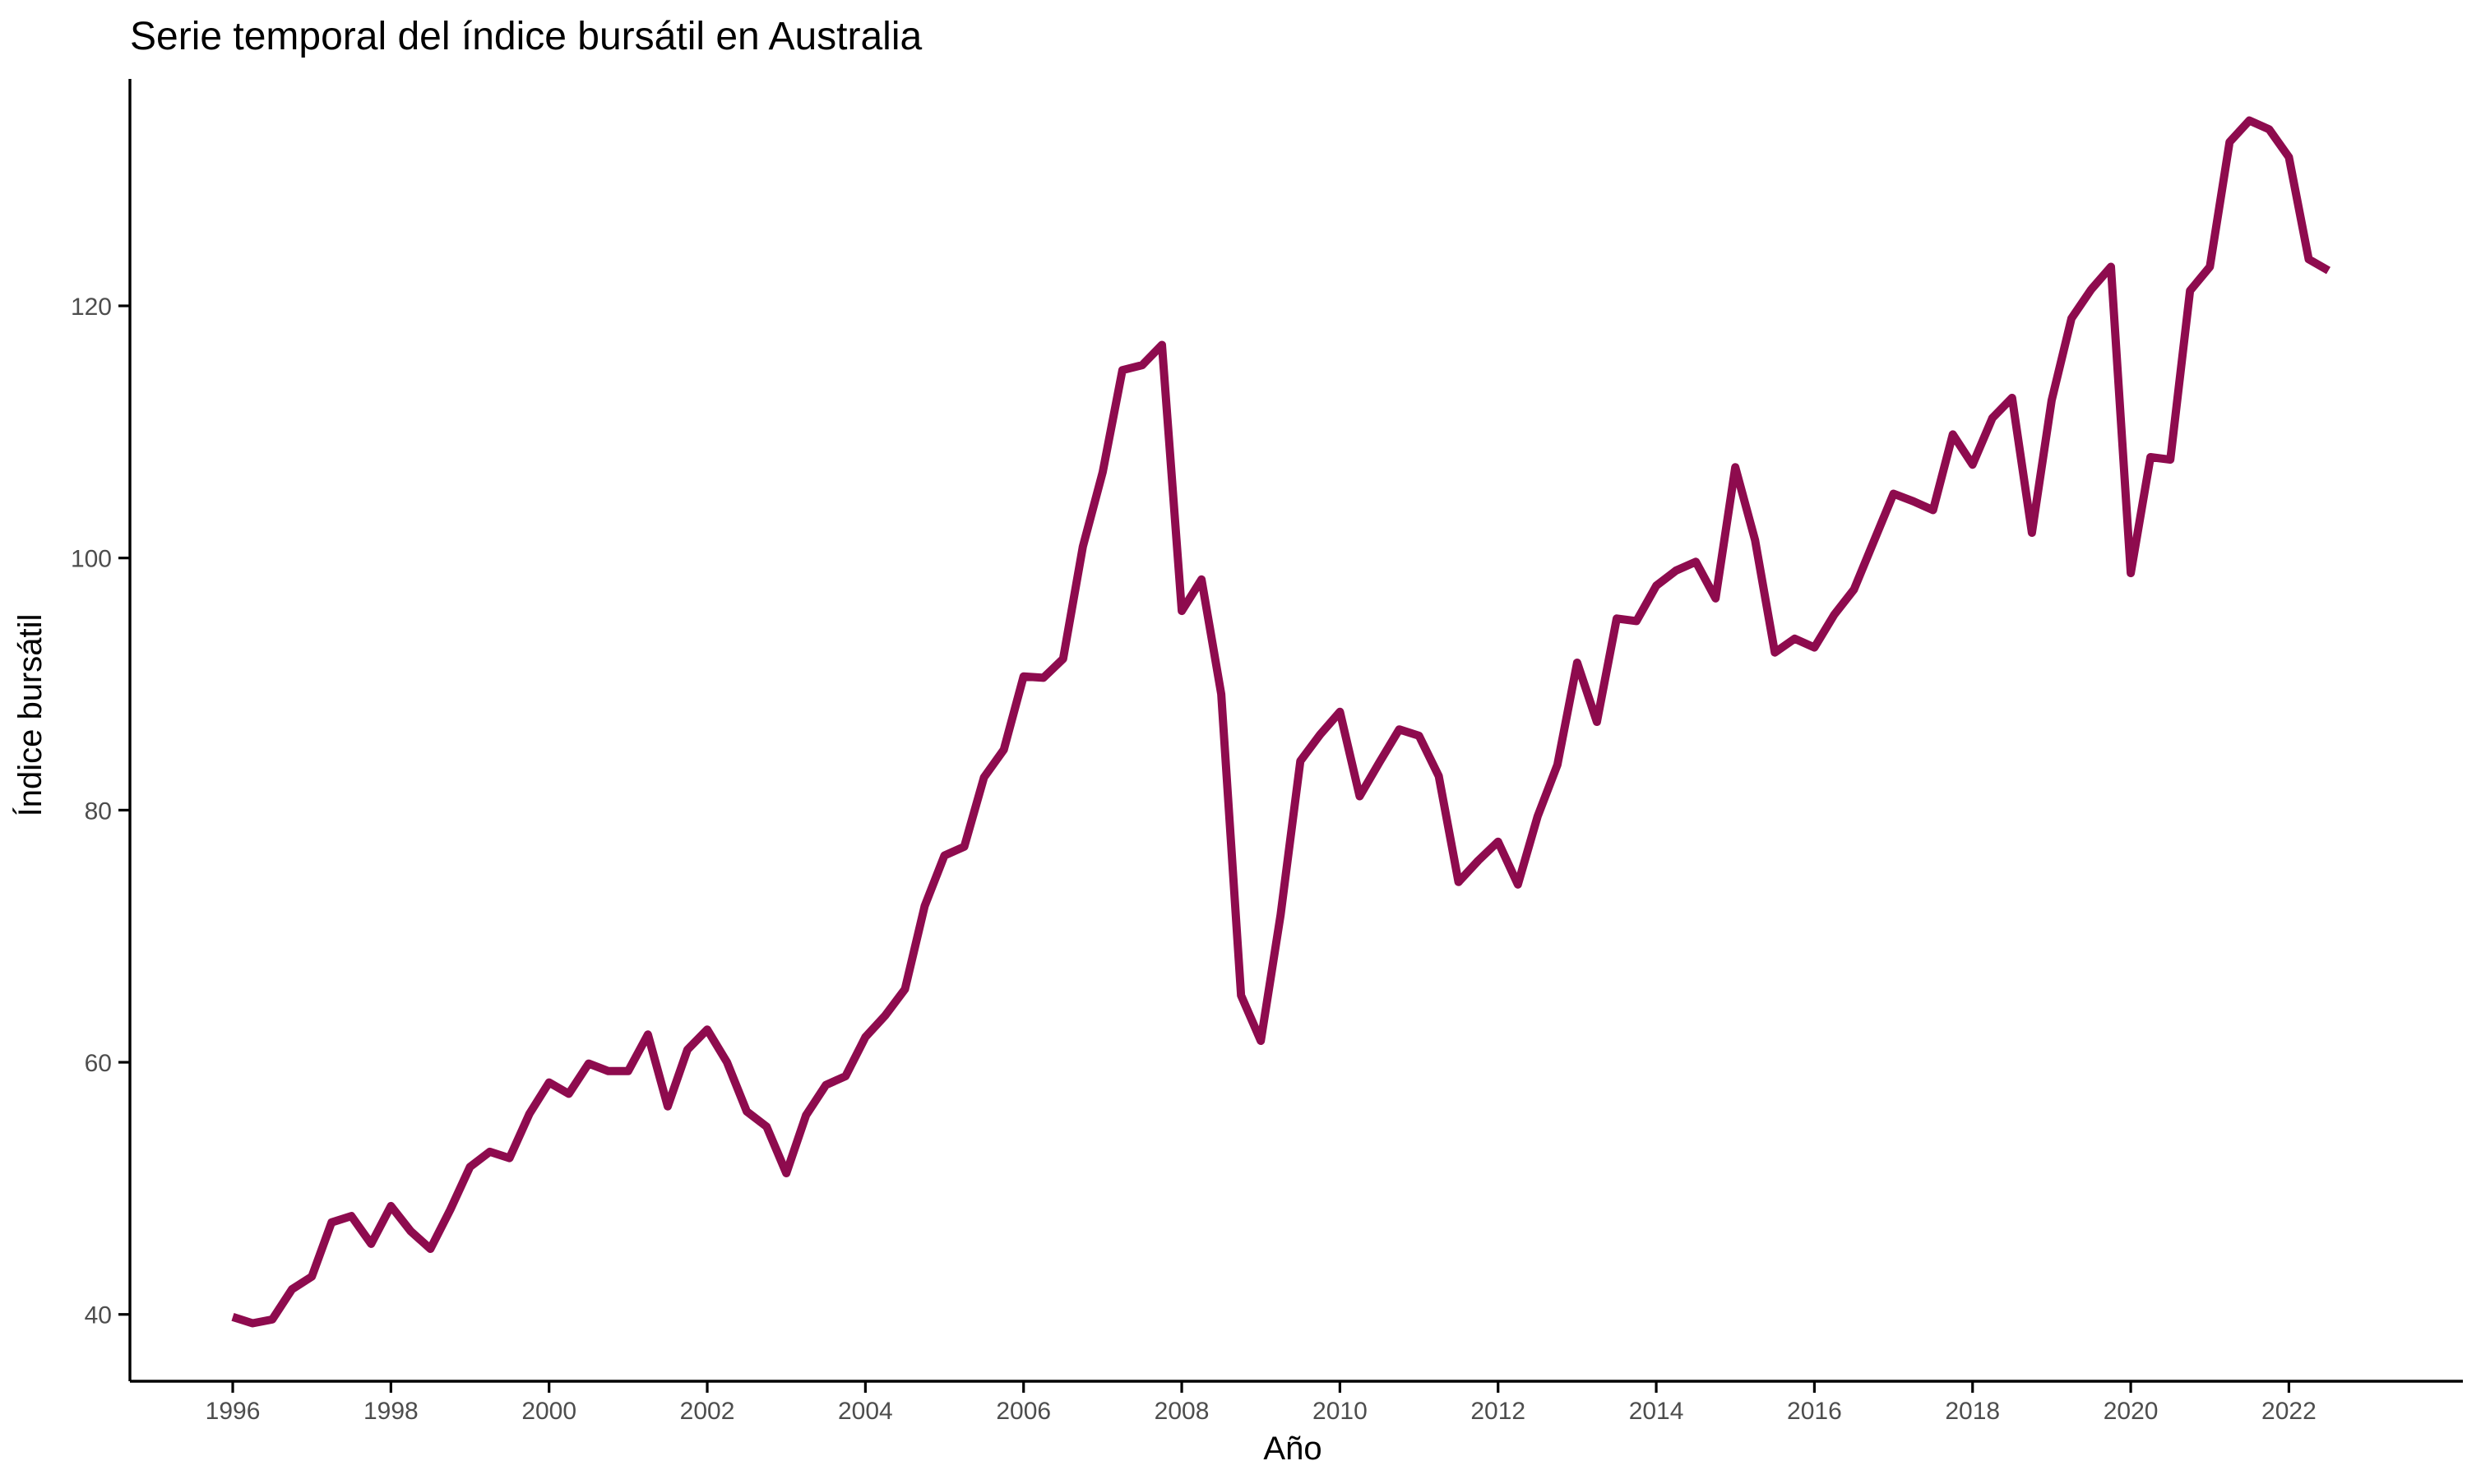 The height and width of the screenshot is (1484, 2467). What do you see at coordinates (391, 1411) in the screenshot?
I see `x-tick-label: 1998` at bounding box center [391, 1411].